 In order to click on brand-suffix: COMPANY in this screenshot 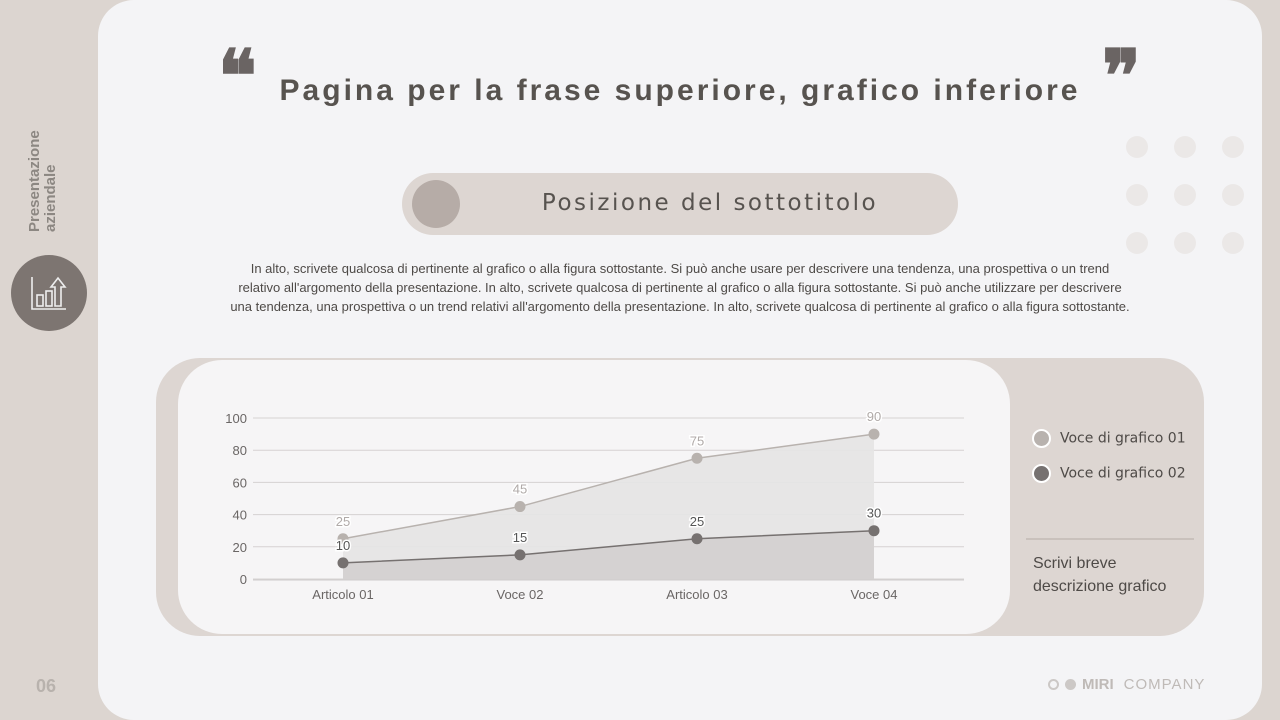, I will do `click(1164, 684)`.